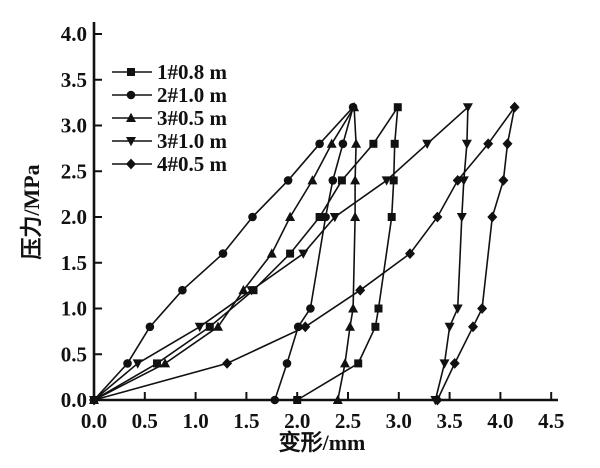  I want to click on y-tick-label: 1.0, so click(74, 309).